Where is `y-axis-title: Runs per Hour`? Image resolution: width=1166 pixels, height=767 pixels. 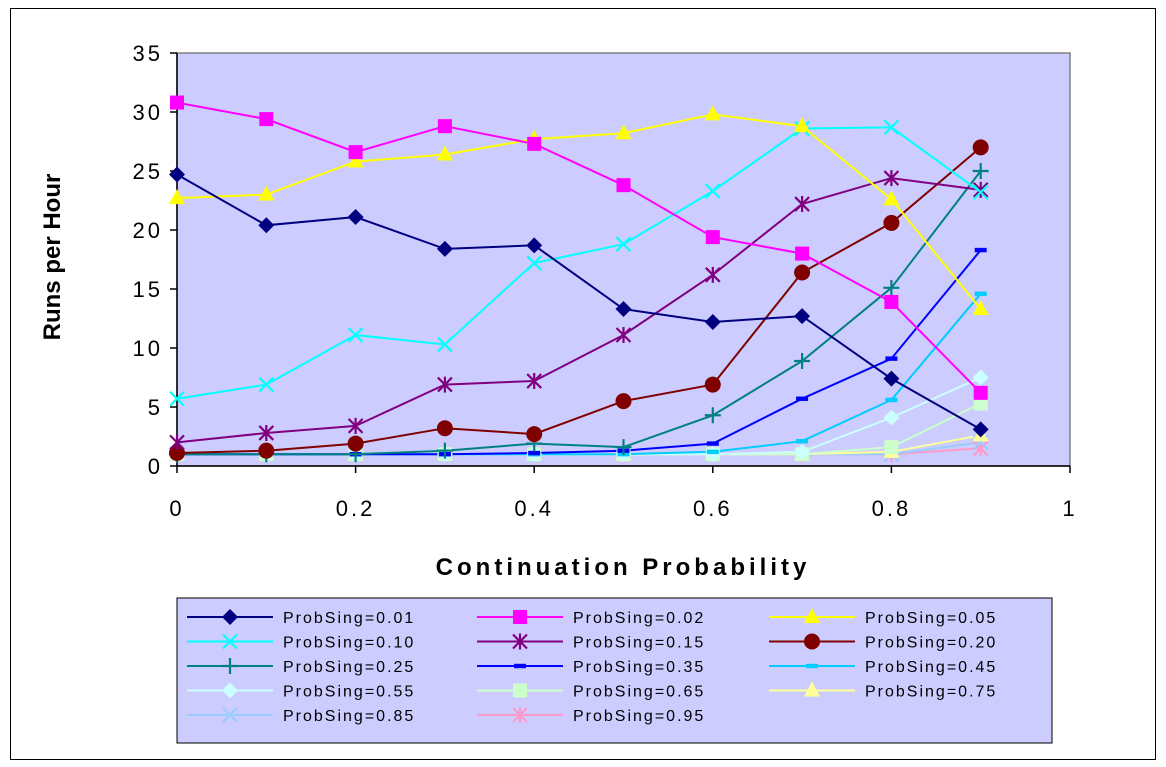 y-axis-title: Runs per Hour is located at coordinates (52, 257).